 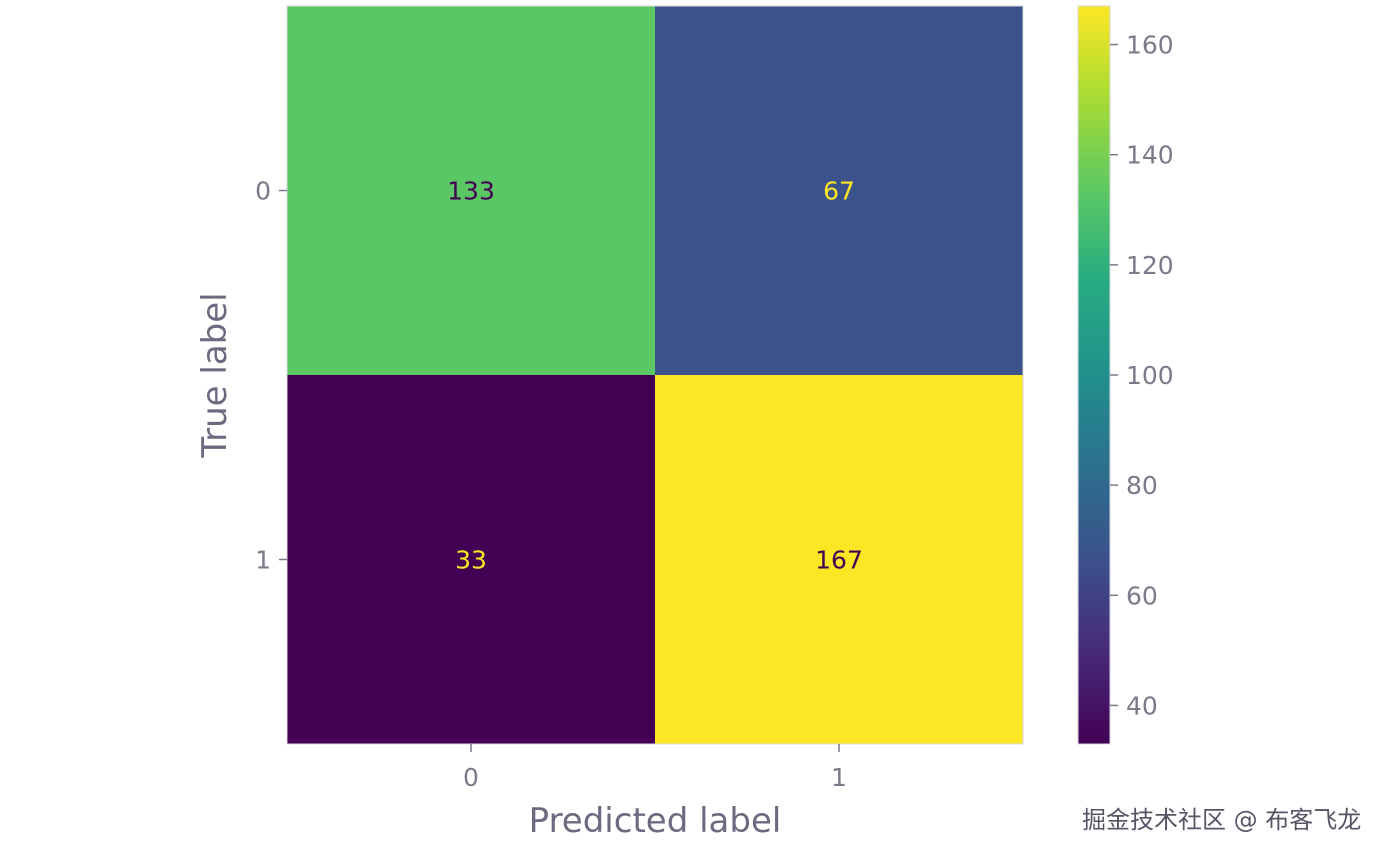 I want to click on x-tick-label-0: 0, so click(x=471, y=777).